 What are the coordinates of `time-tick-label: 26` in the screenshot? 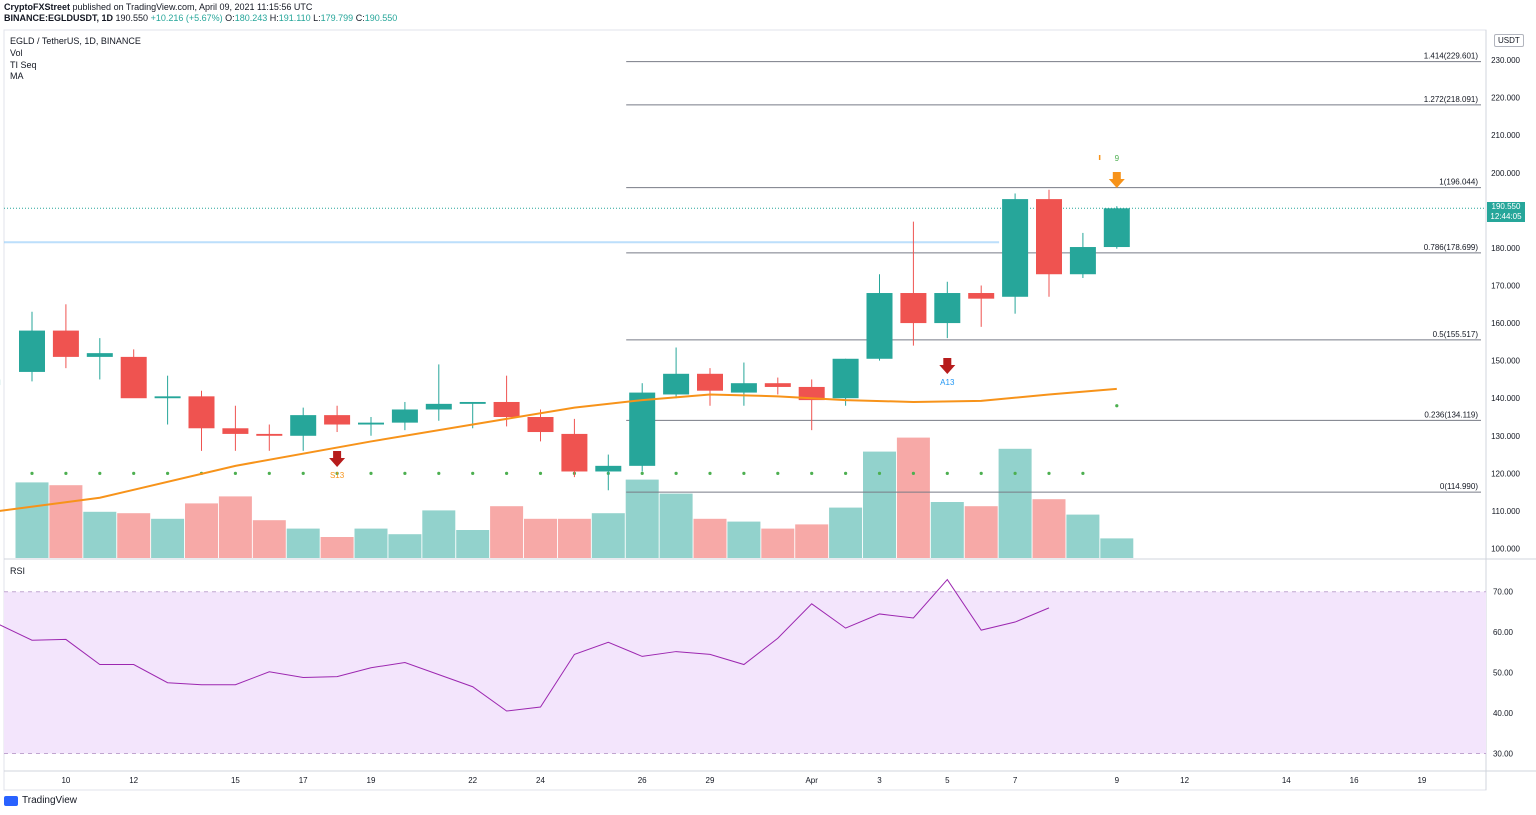 It's located at (642, 780).